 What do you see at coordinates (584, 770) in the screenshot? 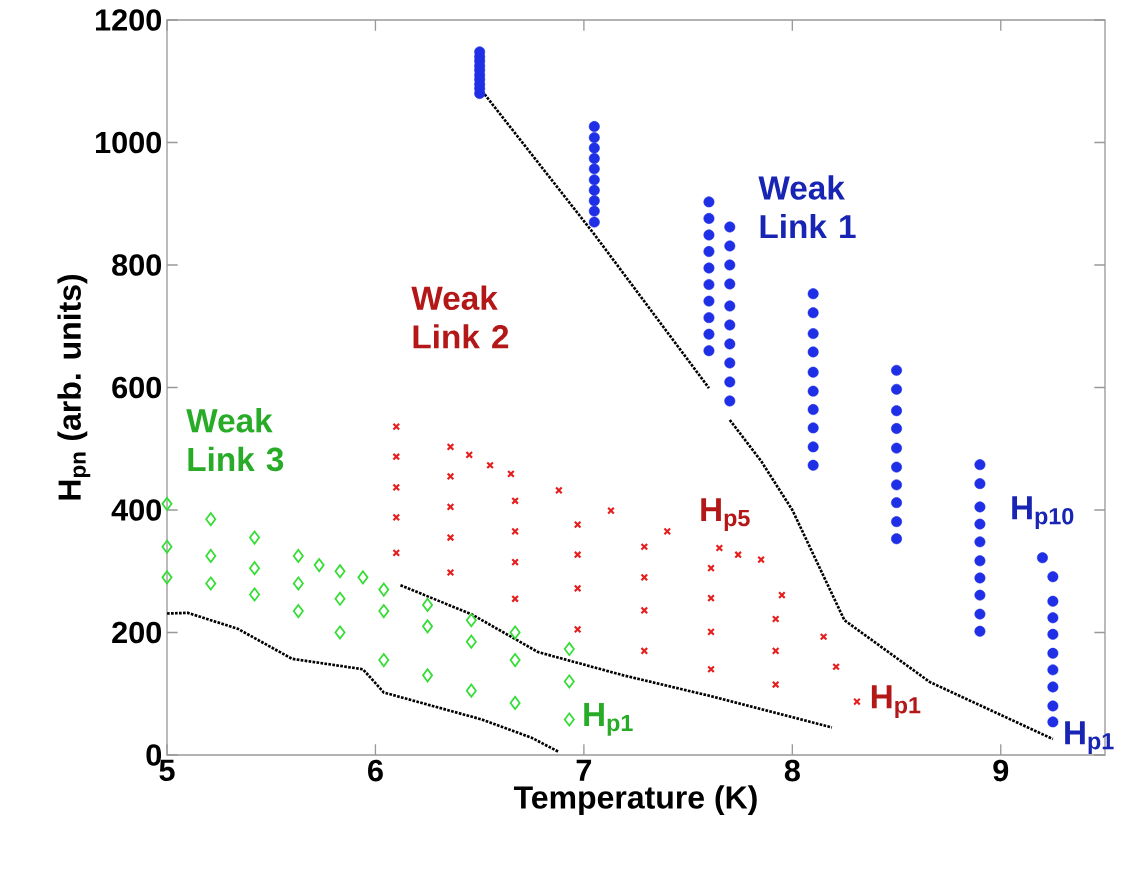
I see `x-tick-label: 7` at bounding box center [584, 770].